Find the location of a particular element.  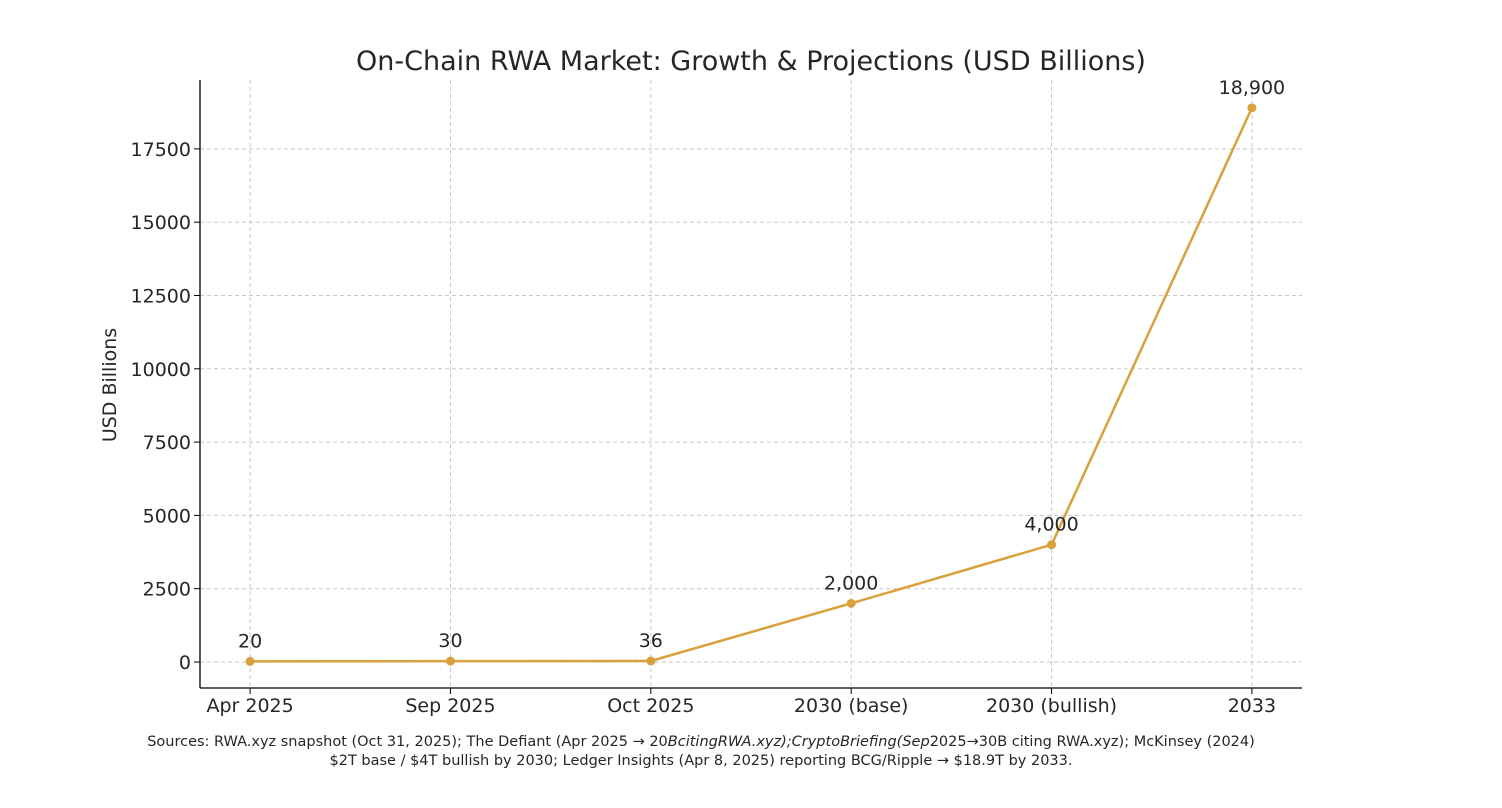

y-tick-label: 12500 is located at coordinates (161, 296).